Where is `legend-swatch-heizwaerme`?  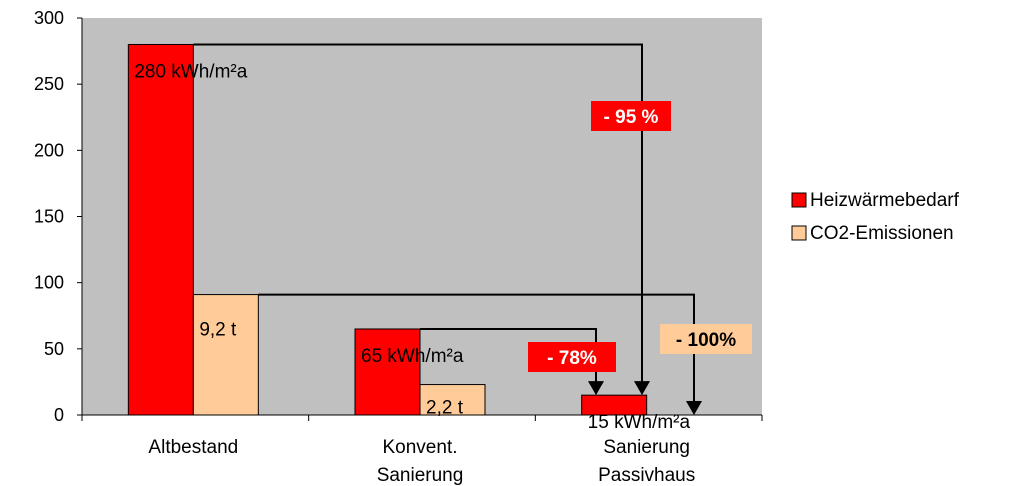
legend-swatch-heizwaerme is located at coordinates (799, 200).